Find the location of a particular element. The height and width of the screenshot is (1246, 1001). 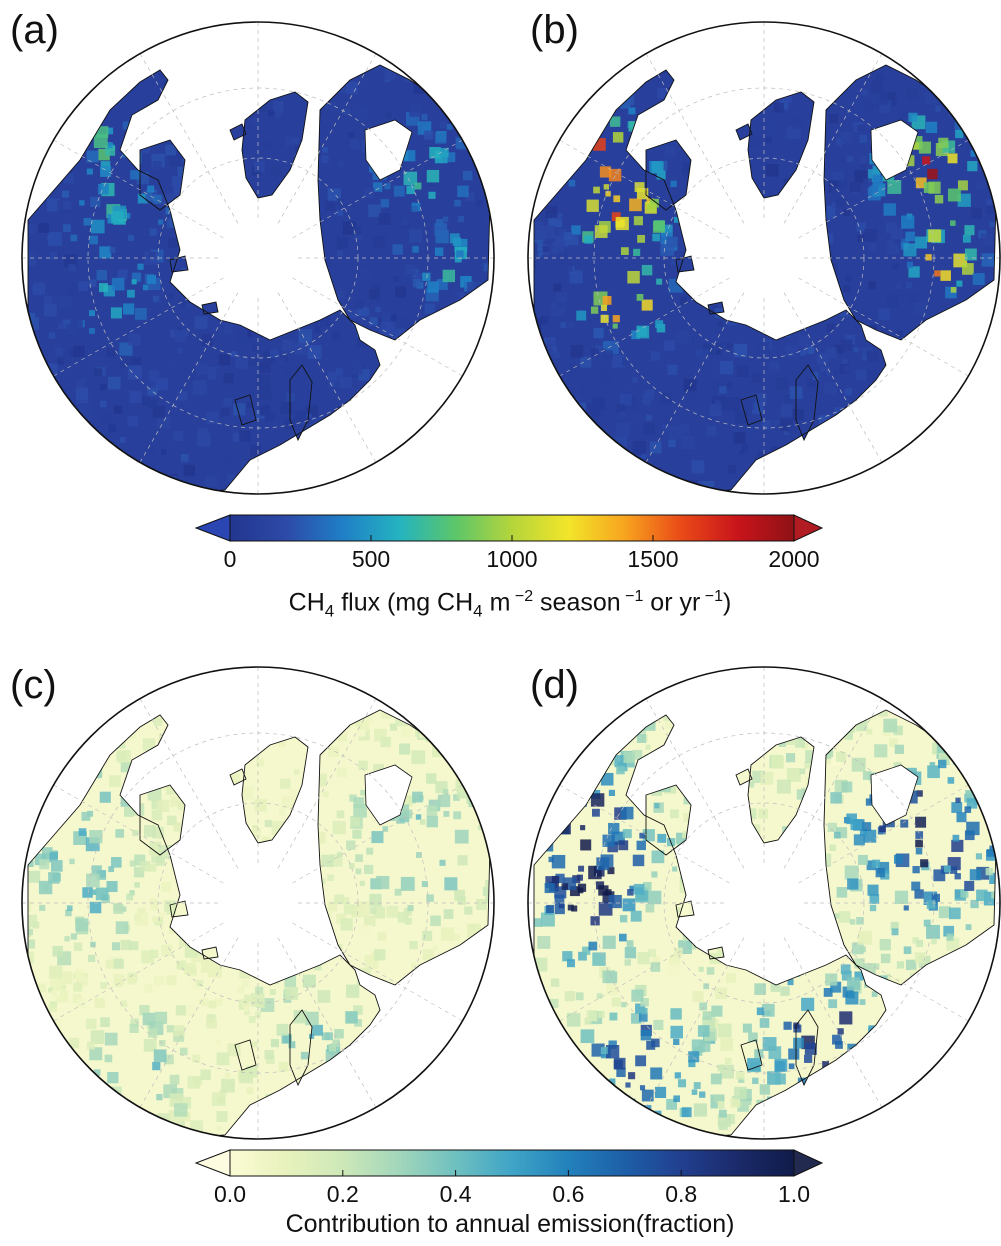

colorbar-tick-label: 1000 is located at coordinates (512, 559).